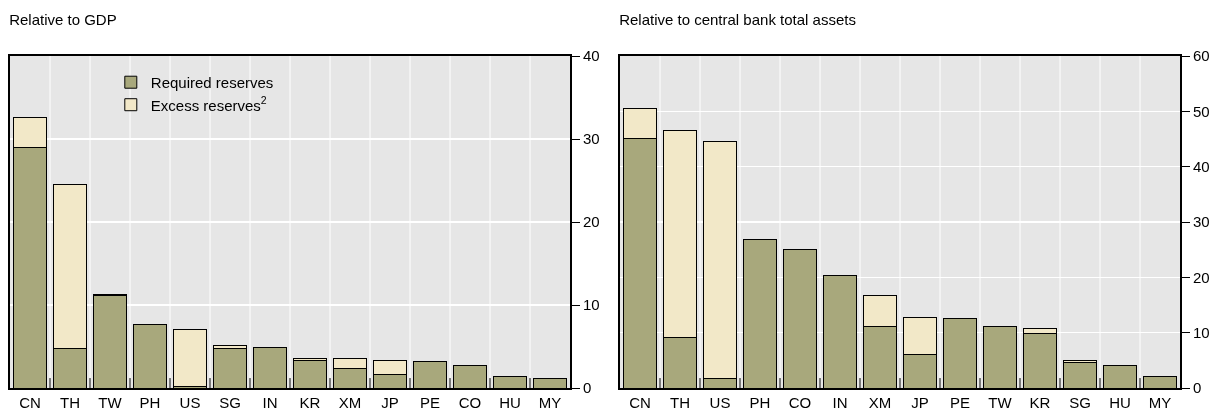 The width and height of the screenshot is (1220, 416). What do you see at coordinates (212, 83) in the screenshot?
I see `legend-label: Required reserves` at bounding box center [212, 83].